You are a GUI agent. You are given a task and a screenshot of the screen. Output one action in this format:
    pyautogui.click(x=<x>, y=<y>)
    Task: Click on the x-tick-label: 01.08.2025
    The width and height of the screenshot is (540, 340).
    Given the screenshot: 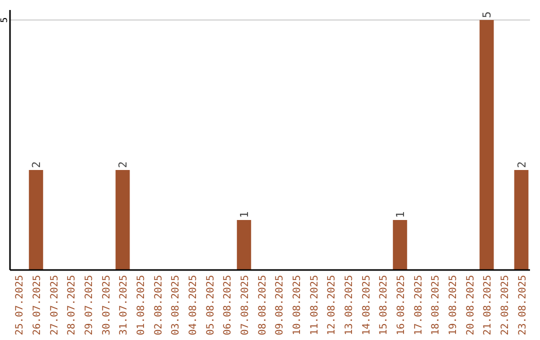 What is the action you would take?
    pyautogui.click(x=141, y=305)
    